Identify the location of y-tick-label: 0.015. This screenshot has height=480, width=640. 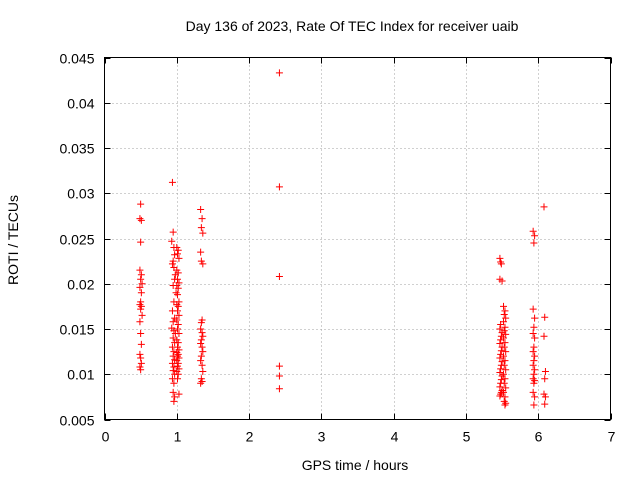
(76, 330).